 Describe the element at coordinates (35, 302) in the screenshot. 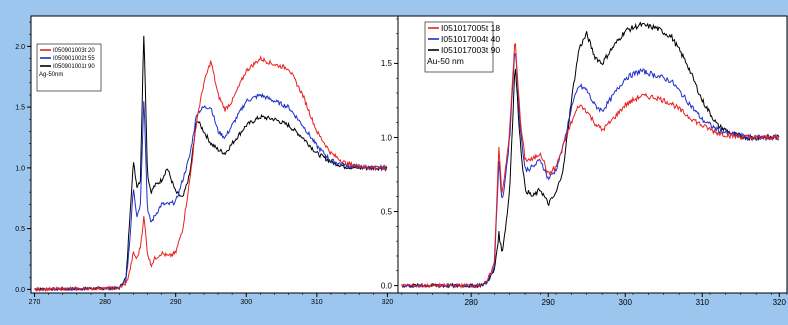

I see `x-tick-label: 270` at that location.